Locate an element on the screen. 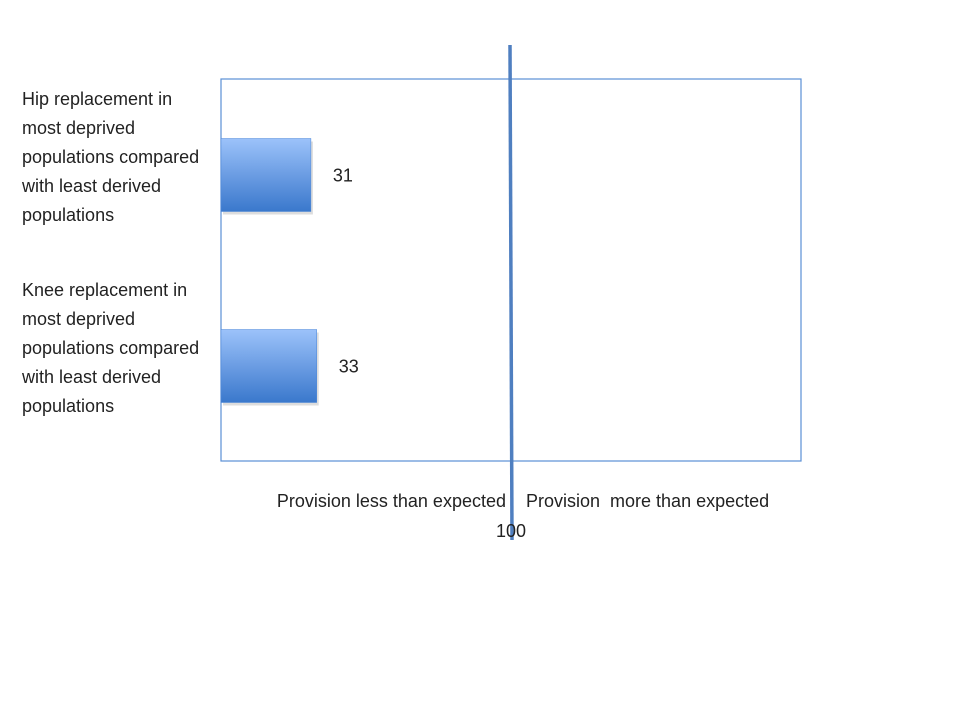  value-label: 33 is located at coordinates (349, 366).